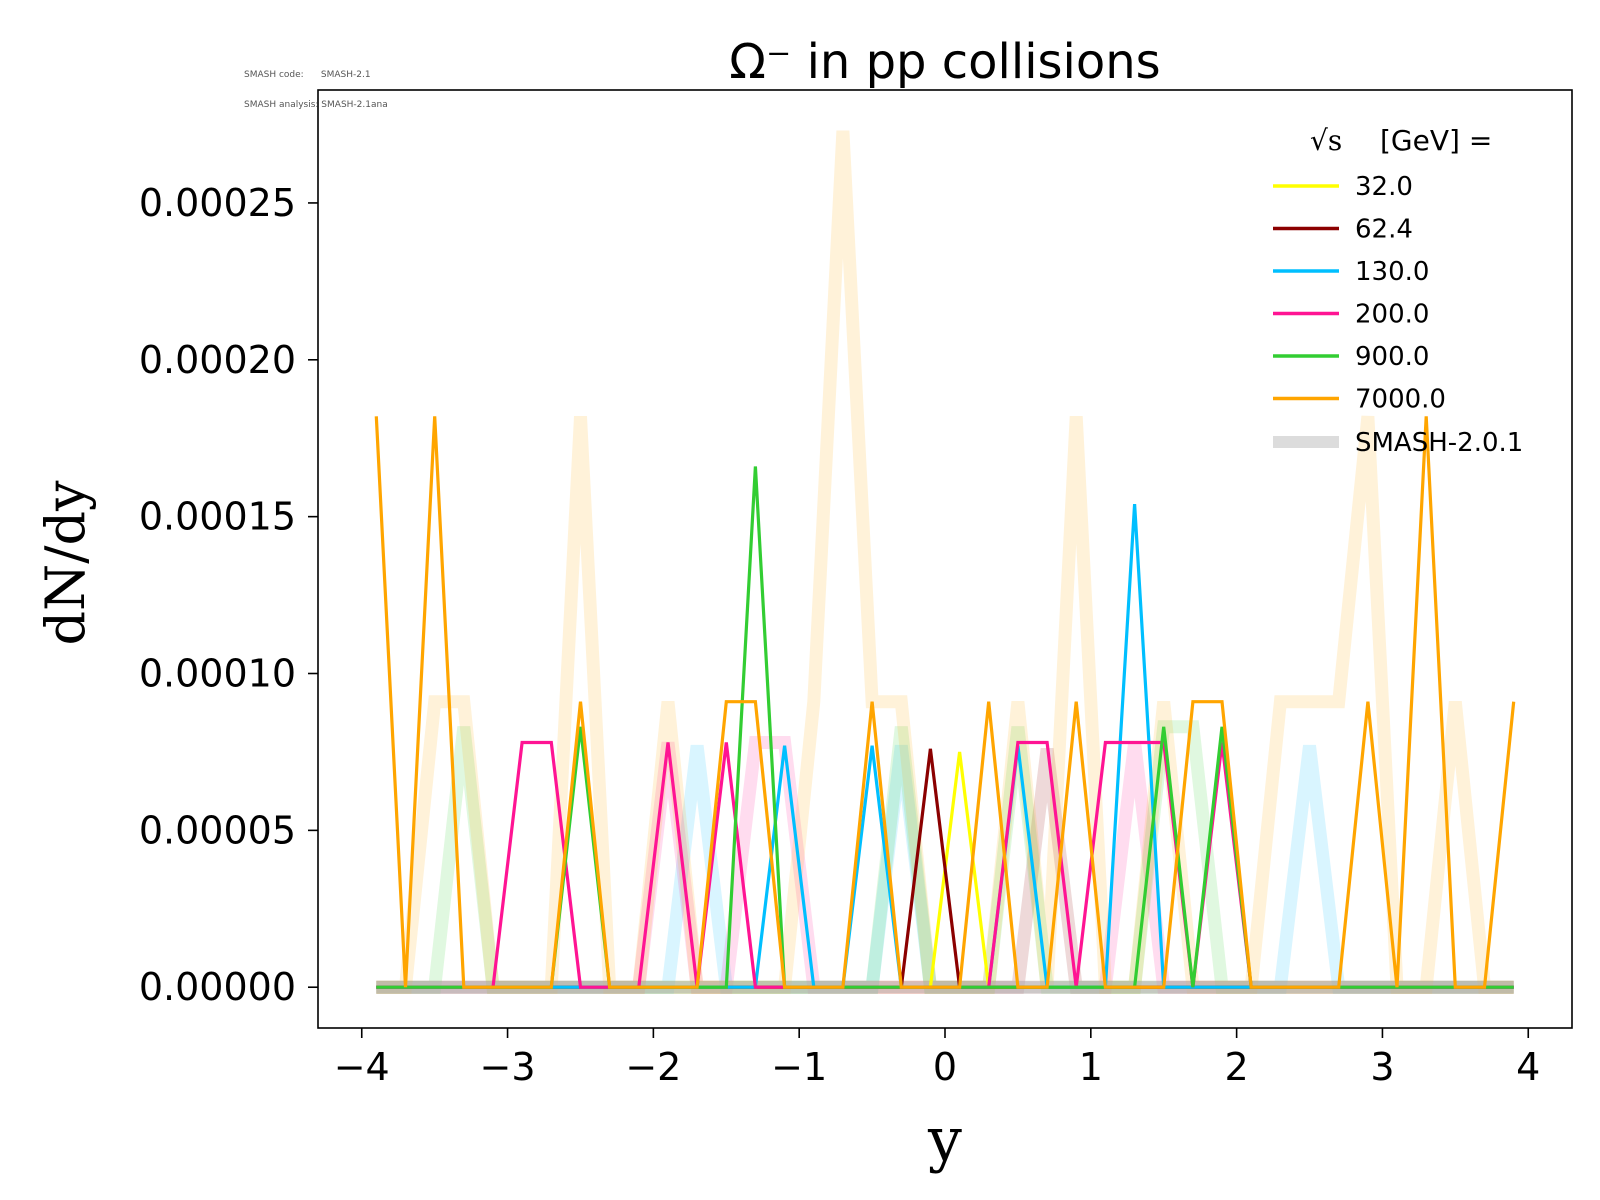 The width and height of the screenshot is (1600, 1200). Describe the element at coordinates (1528, 1067) in the screenshot. I see `x-tick-label: 4` at that location.